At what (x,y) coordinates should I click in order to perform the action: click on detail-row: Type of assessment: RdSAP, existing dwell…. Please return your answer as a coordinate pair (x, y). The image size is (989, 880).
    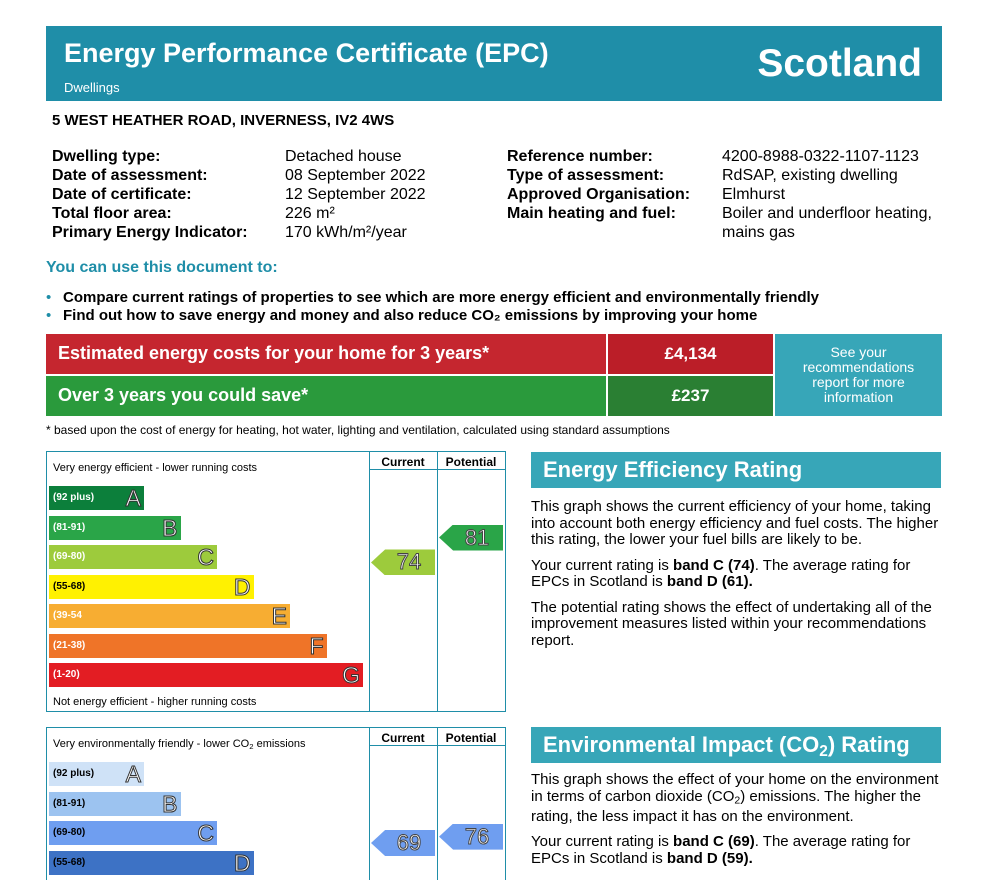
    Looking at the image, I should click on (734, 175).